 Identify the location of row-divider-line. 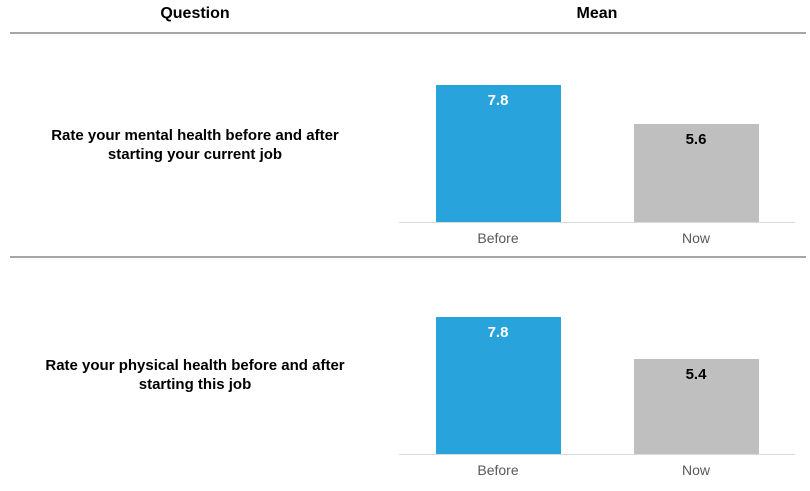
(408, 257).